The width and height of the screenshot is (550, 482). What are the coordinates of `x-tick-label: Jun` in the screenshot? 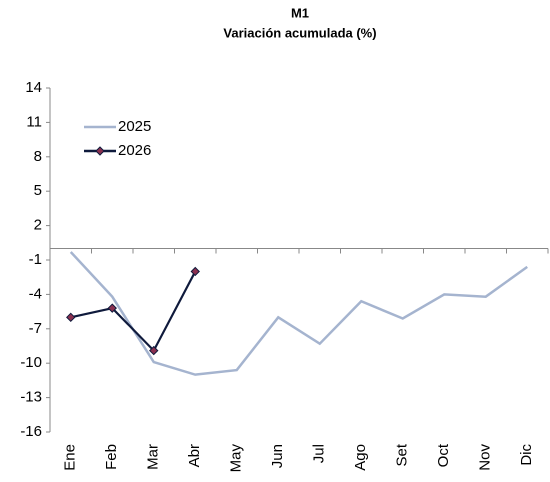 It's located at (277, 456).